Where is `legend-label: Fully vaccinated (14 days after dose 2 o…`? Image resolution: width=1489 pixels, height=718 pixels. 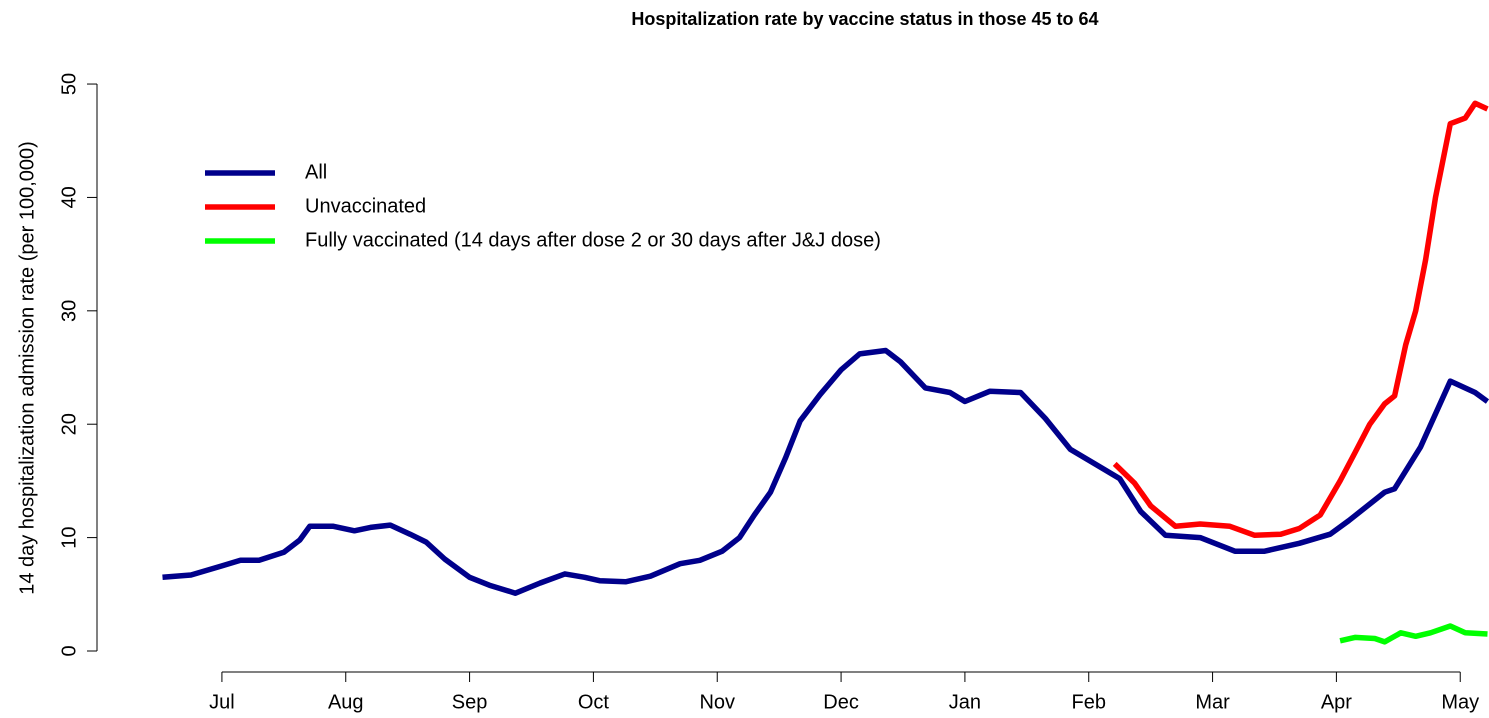 legend-label: Fully vaccinated (14 days after dose 2 o… is located at coordinates (593, 240).